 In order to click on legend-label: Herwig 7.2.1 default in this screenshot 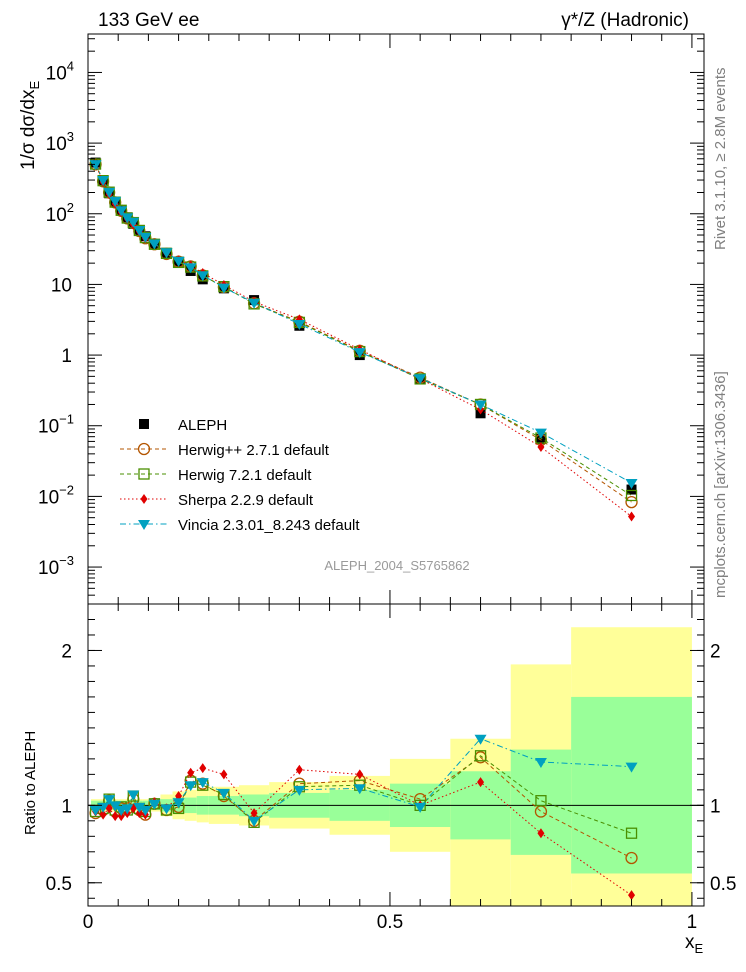, I will do `click(245, 475)`.